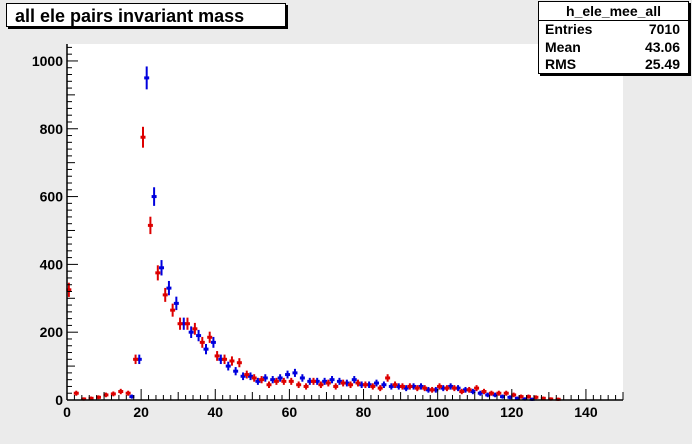 This screenshot has height=444, width=692. Describe the element at coordinates (586, 412) in the screenshot. I see `x-tick-label: 140` at that location.